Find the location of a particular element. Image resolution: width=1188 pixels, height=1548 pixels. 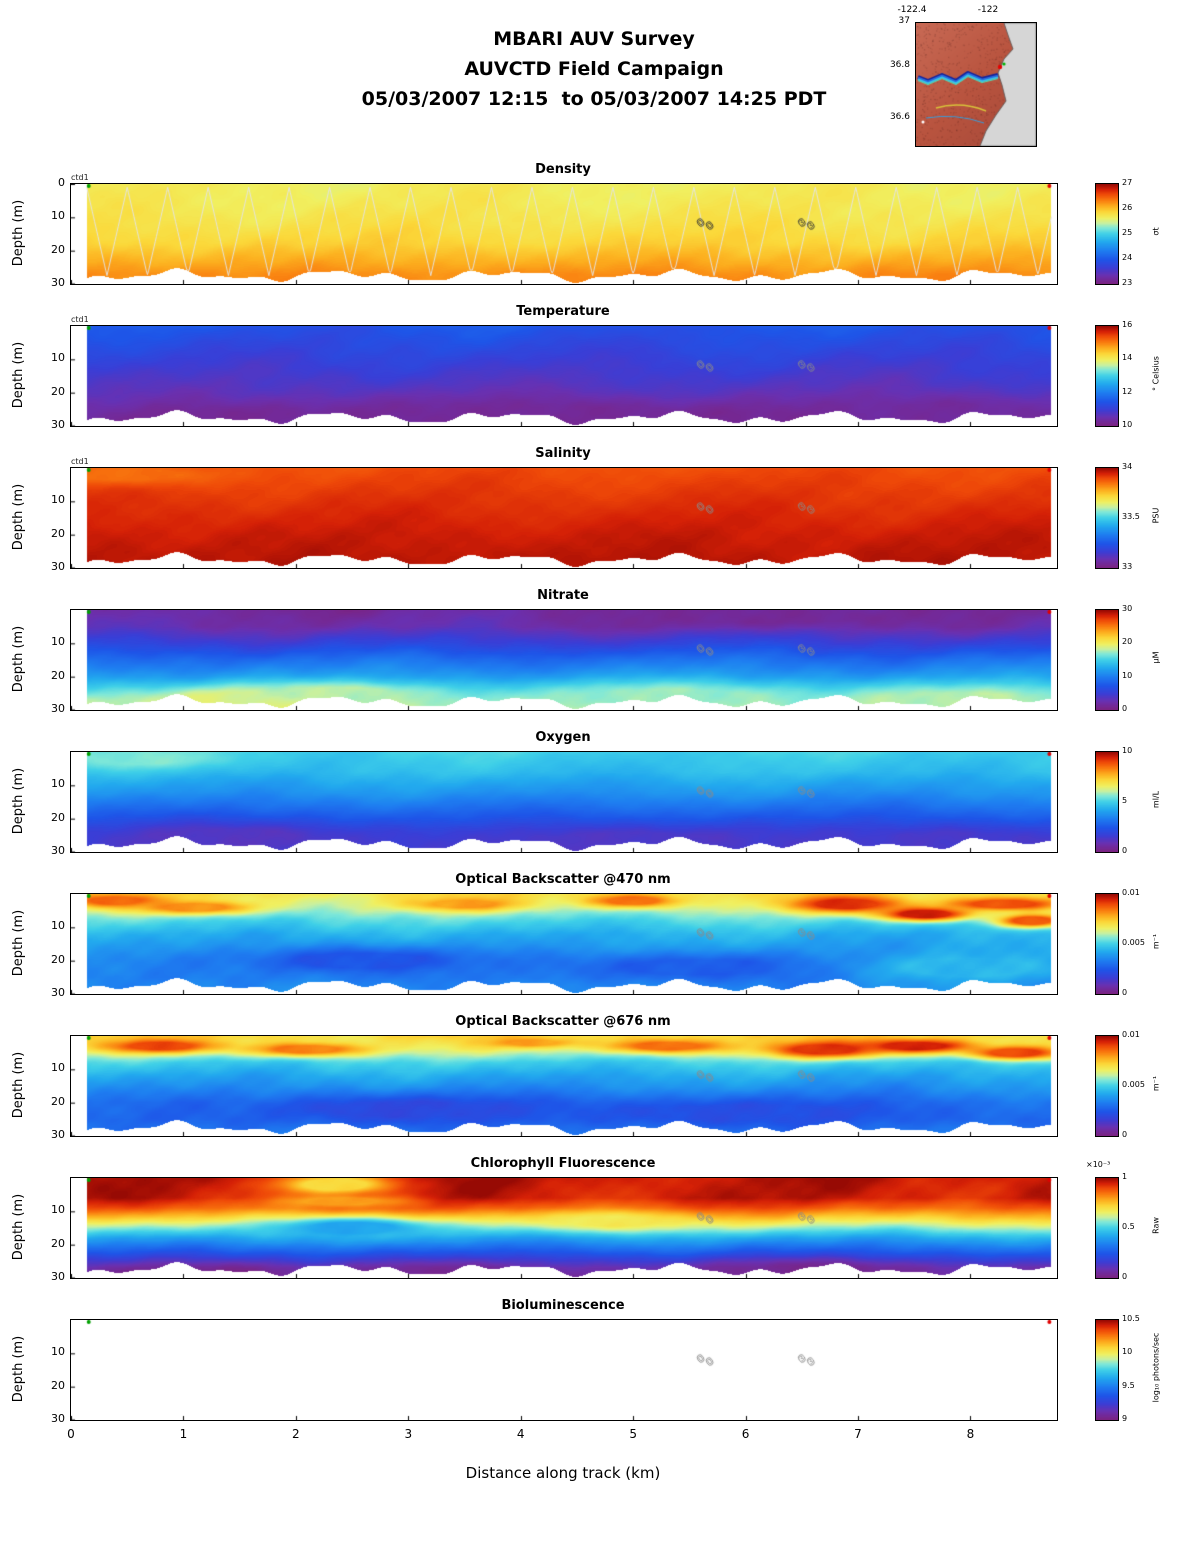

colorbar-unit-label: σt is located at coordinates (1156, 231).